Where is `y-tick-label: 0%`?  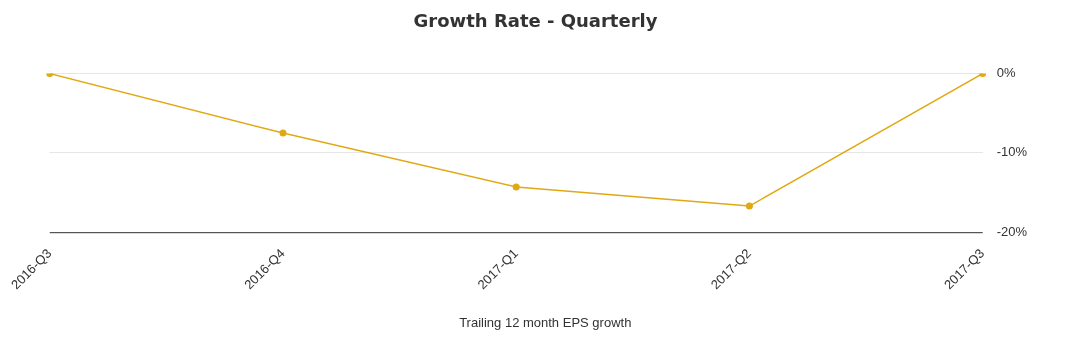 y-tick-label: 0% is located at coordinates (1006, 73).